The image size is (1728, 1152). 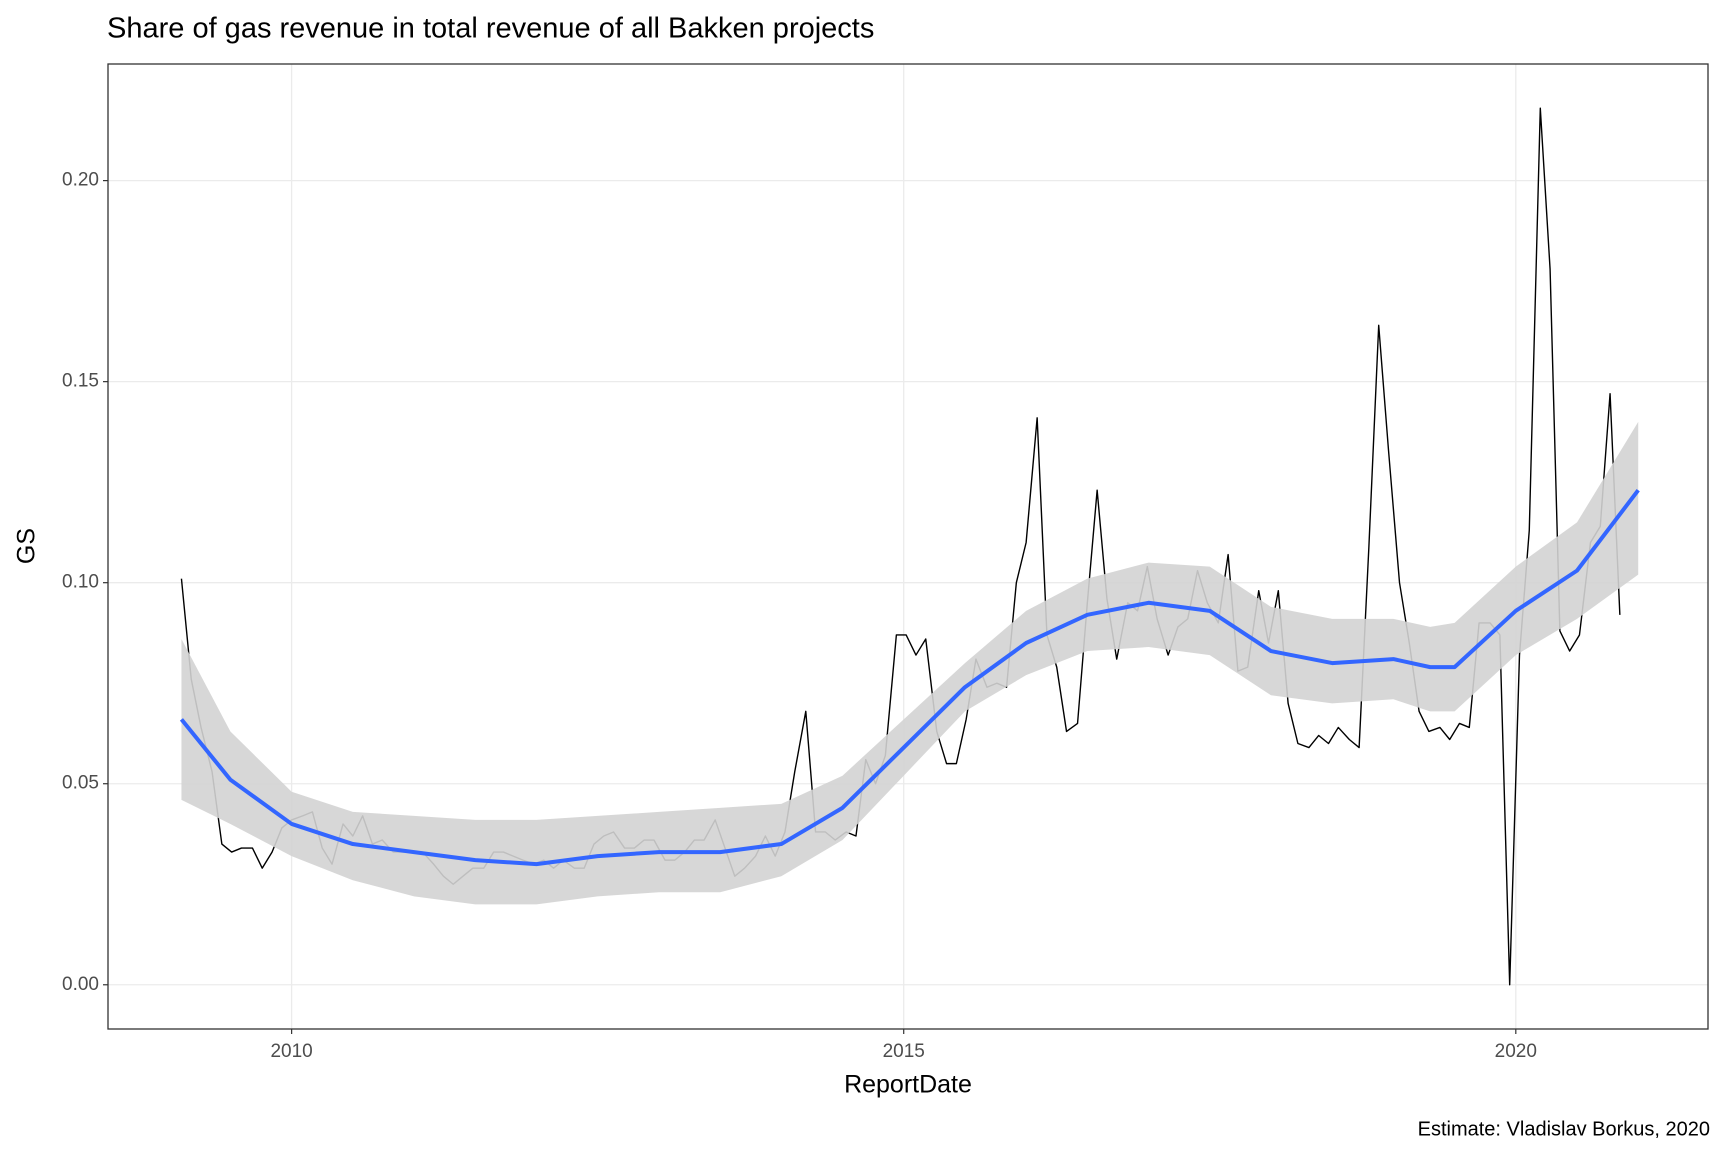 I want to click on x-tick-label: 2010, so click(x=291, y=1051).